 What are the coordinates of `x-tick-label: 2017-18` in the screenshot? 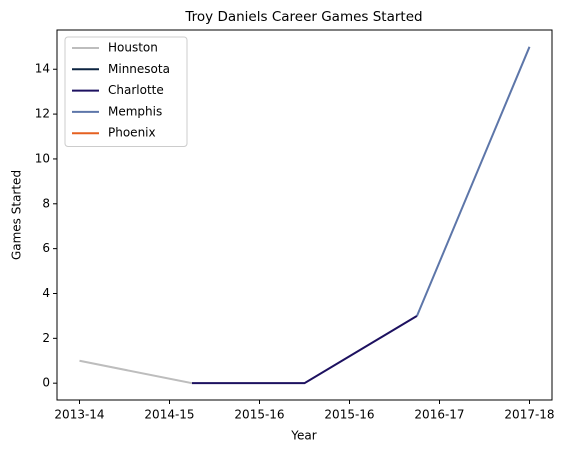 It's located at (529, 415).